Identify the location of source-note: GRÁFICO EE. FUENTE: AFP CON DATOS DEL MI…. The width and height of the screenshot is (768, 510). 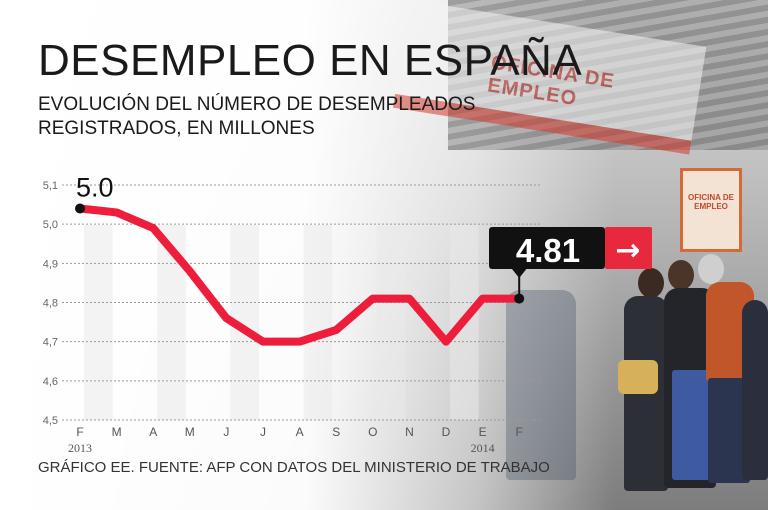
(294, 467).